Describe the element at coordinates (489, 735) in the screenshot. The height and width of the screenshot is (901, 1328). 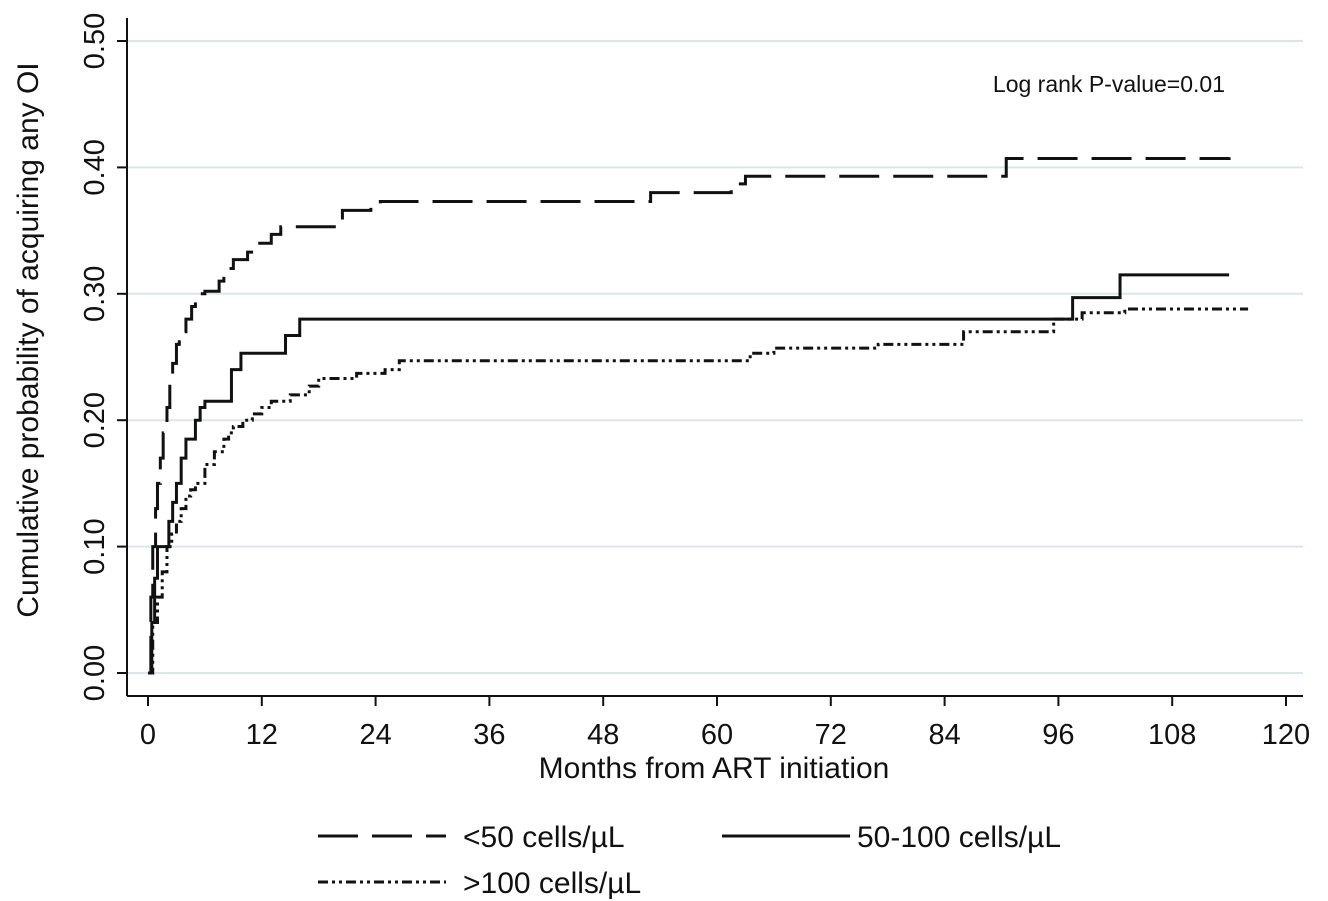
I see `x-tick-label-3: 36` at that location.